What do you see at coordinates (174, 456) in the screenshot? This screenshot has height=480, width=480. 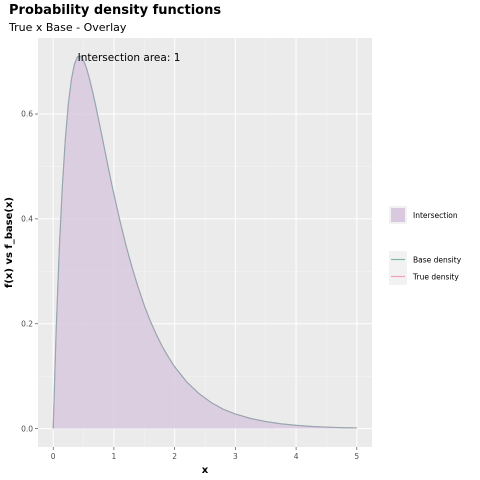 I see `x-tick-label: 2` at bounding box center [174, 456].